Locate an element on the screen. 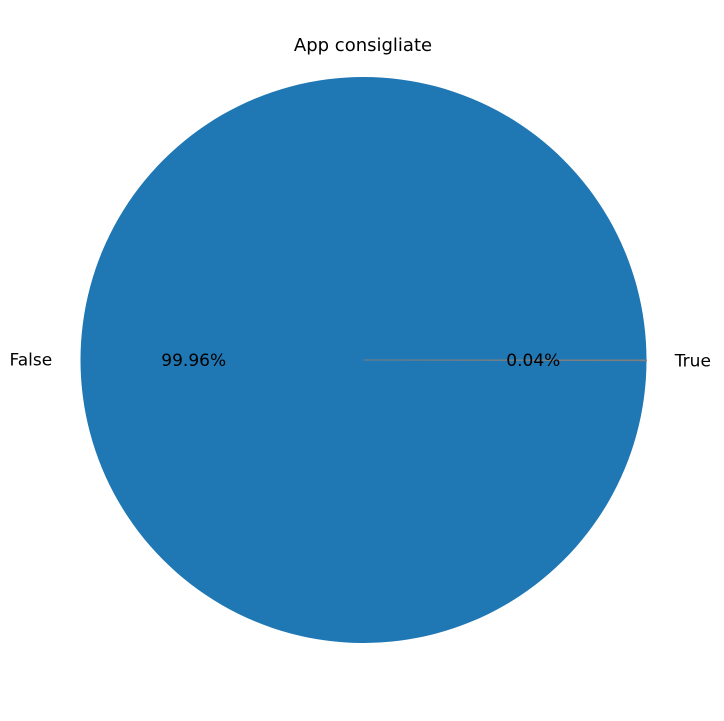 The width and height of the screenshot is (724, 721). slice-percent-false: 99.96% is located at coordinates (193, 361).